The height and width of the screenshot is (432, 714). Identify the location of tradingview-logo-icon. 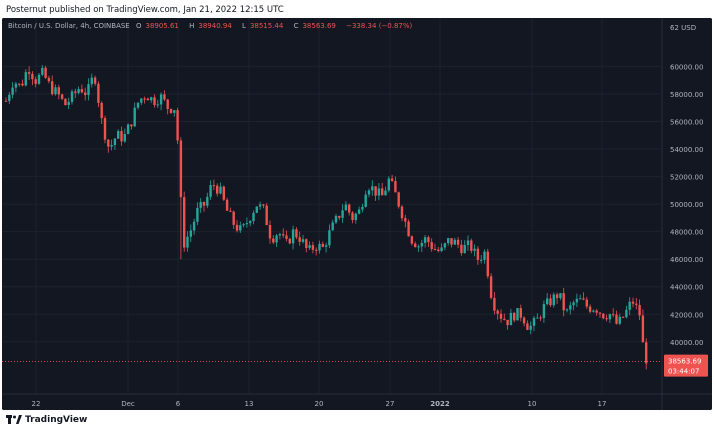
(14, 419).